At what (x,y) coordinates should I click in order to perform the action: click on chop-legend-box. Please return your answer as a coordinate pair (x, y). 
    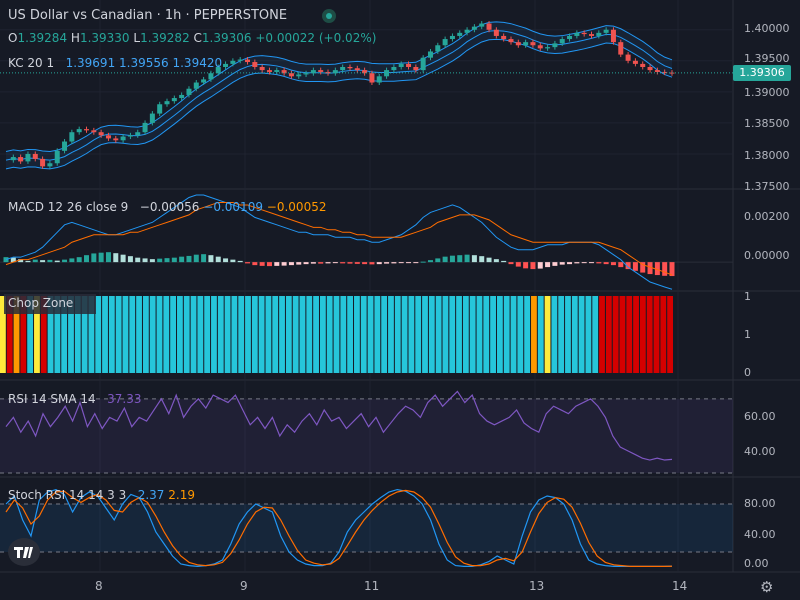
    Looking at the image, I should click on (50, 304).